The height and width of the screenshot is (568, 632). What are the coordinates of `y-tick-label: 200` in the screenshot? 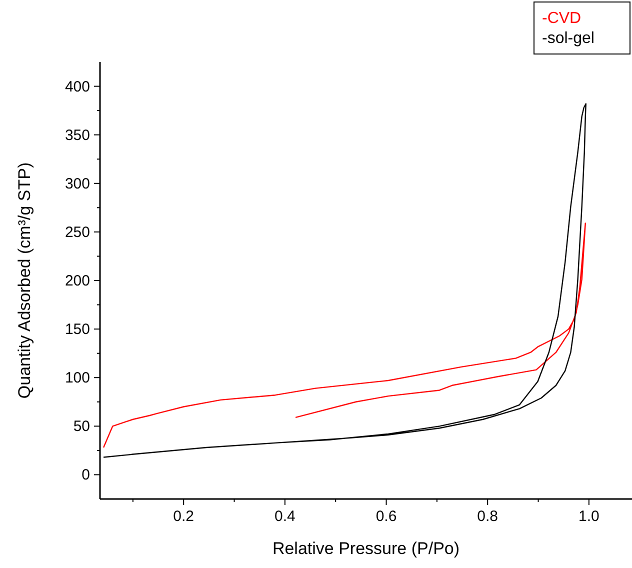 It's located at (77, 281).